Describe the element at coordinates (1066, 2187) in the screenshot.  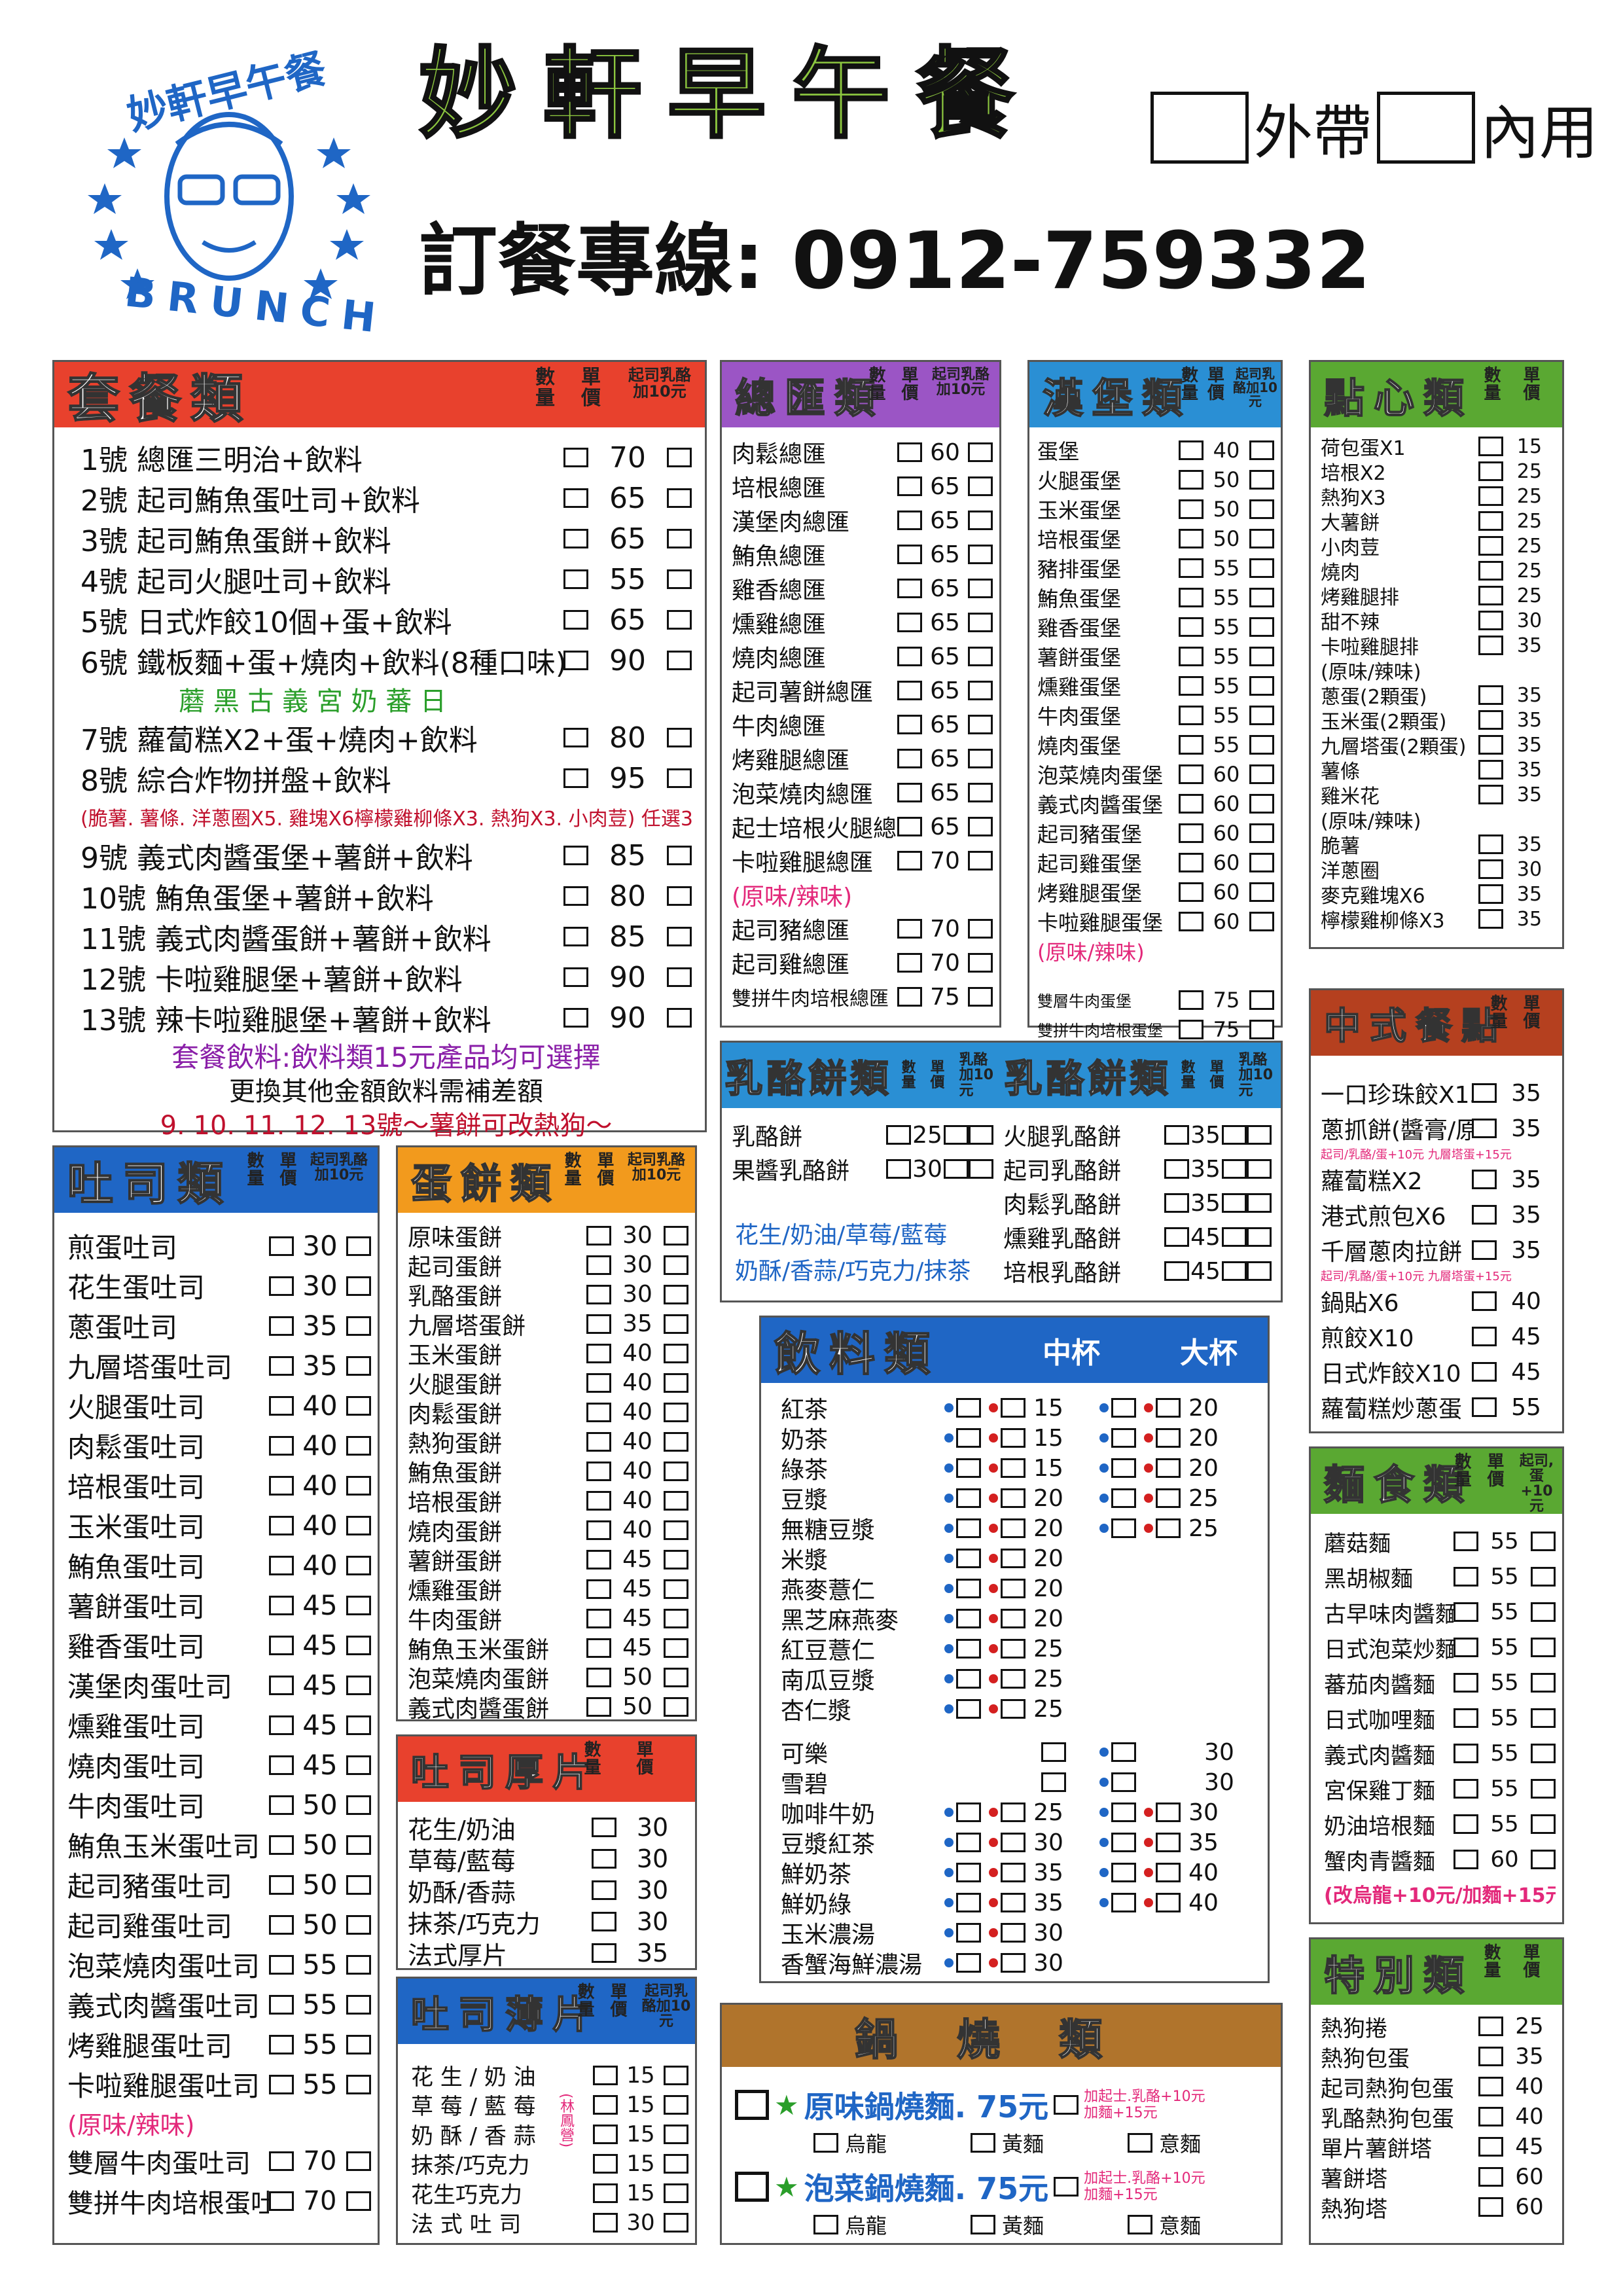
I see `addon-checkbox` at that location.